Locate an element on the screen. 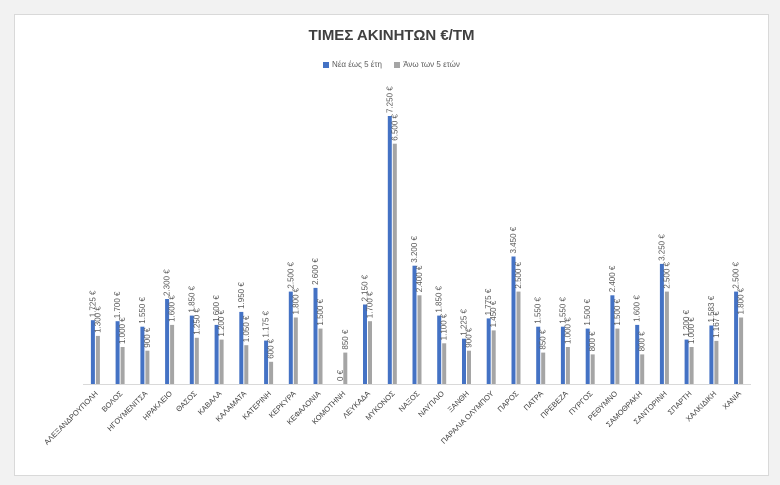 This screenshot has width=780, height=485. data-label-new-10: 0 € is located at coordinates (340, 375).